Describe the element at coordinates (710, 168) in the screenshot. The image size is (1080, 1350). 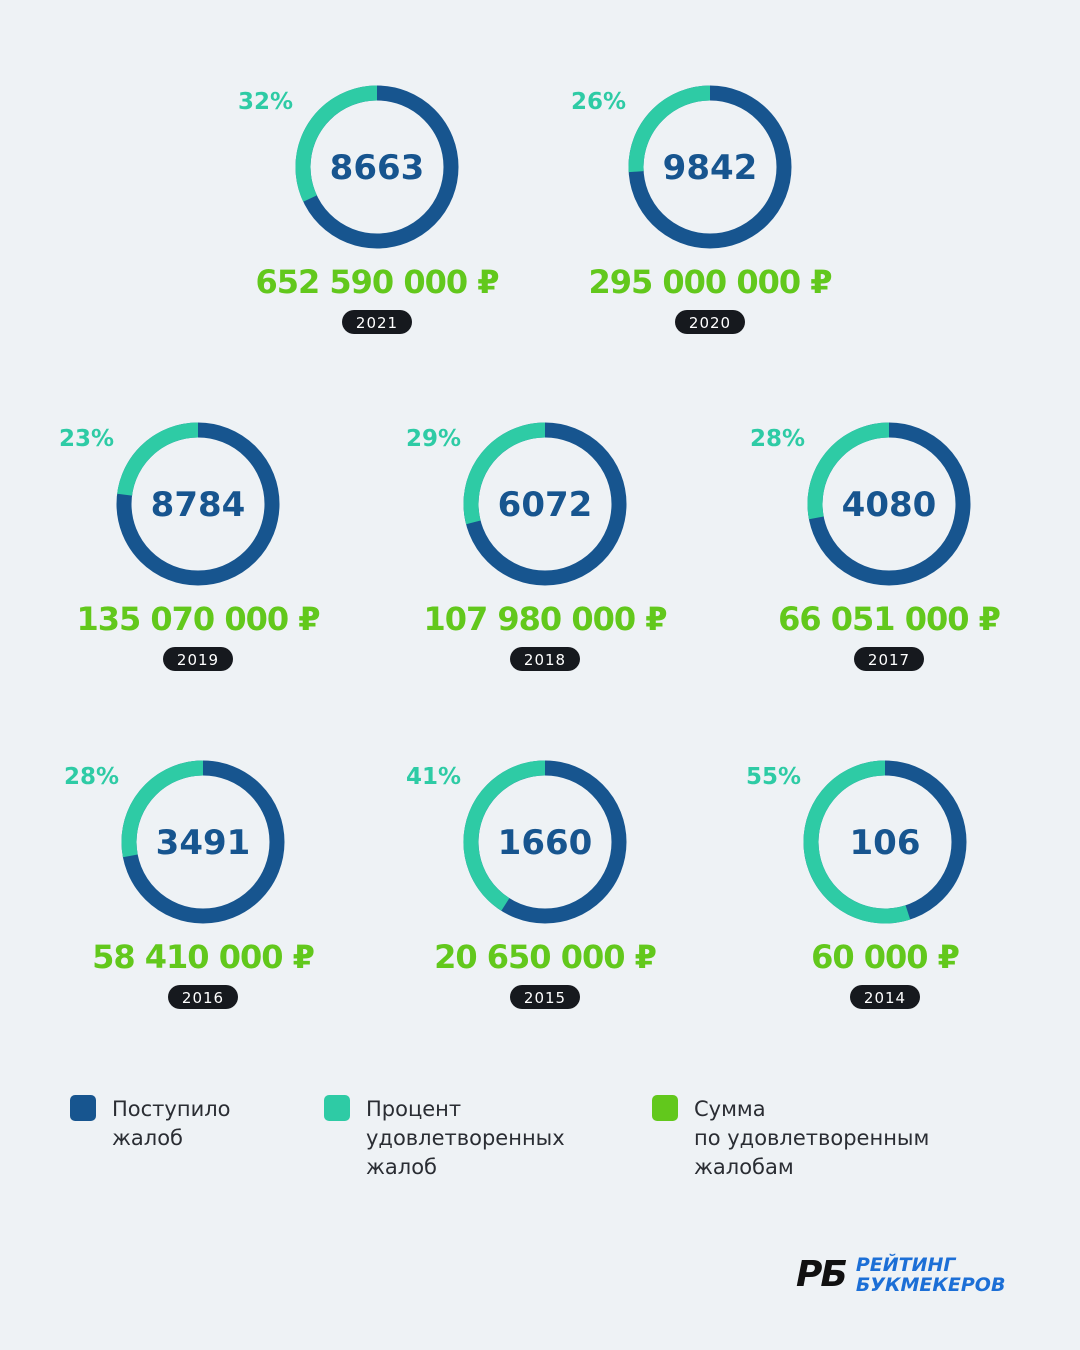
I see `complaints-label-2020: 9842` at that location.